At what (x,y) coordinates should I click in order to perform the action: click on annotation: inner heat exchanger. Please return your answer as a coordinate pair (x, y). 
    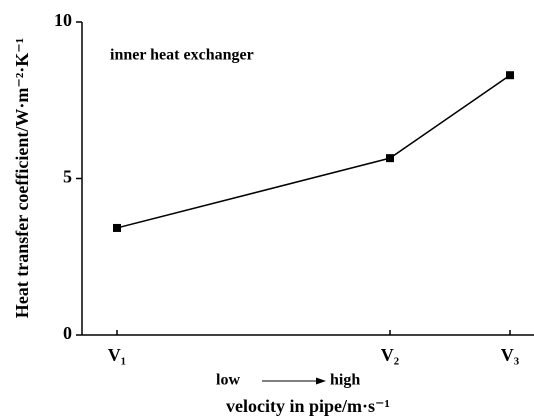
    Looking at the image, I should click on (182, 55).